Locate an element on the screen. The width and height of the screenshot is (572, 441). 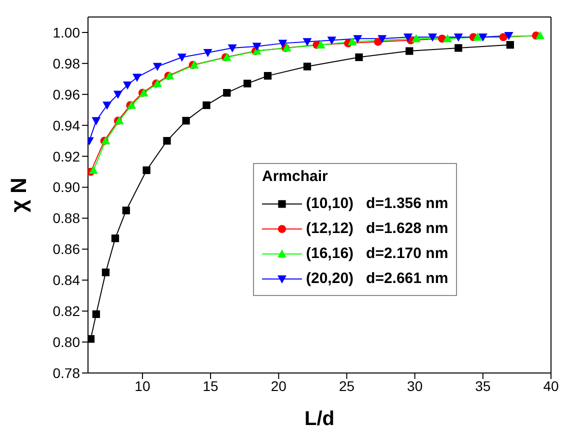
x-tick-label: 15 is located at coordinates (210, 386).